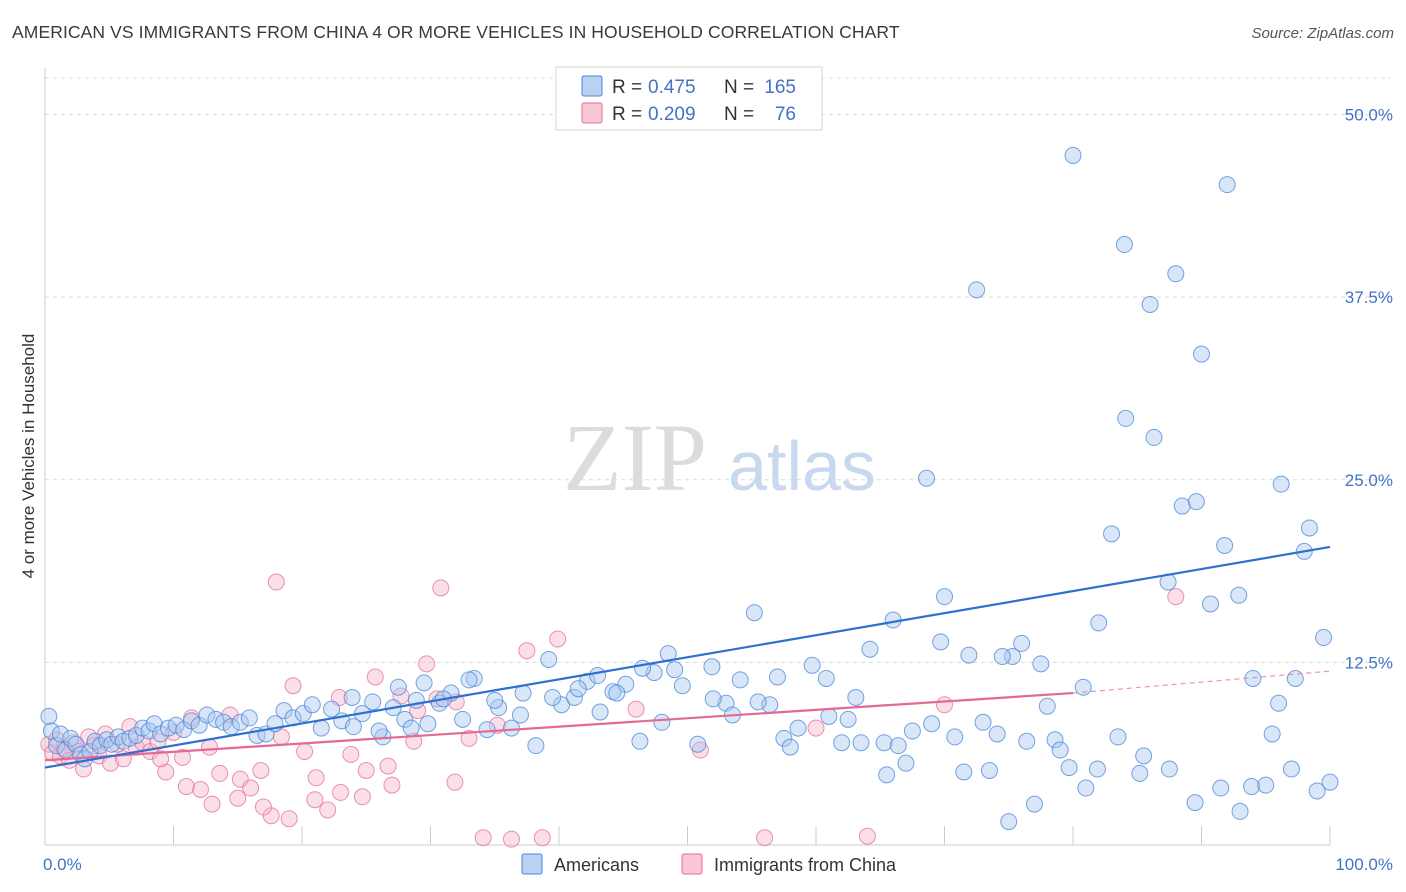  What do you see at coordinates (1322, 33) in the screenshot?
I see `source-label: Source: ZipAtlas.com` at bounding box center [1322, 33].